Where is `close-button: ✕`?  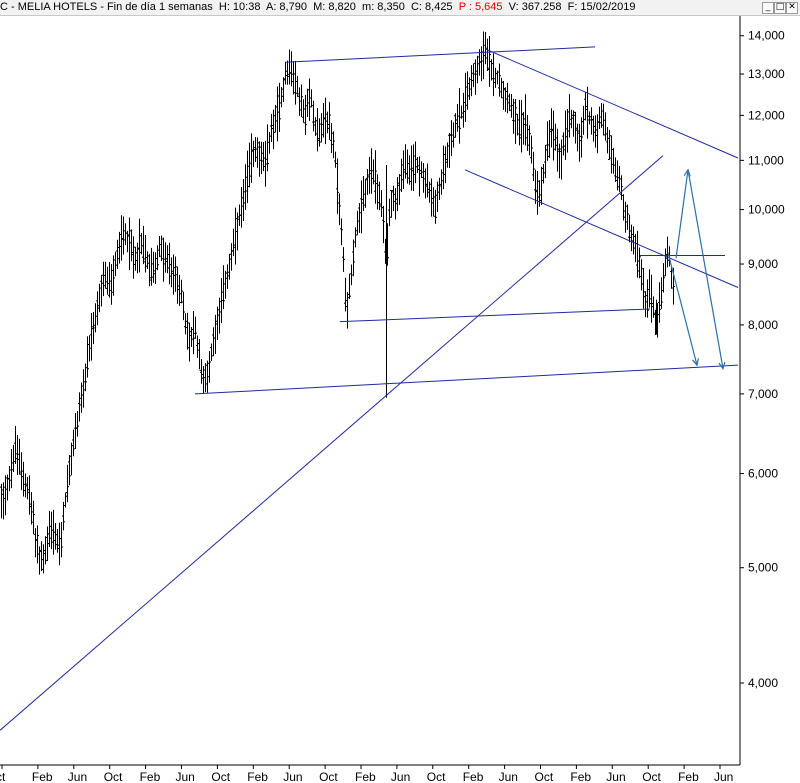
close-button: ✕ is located at coordinates (792, 8).